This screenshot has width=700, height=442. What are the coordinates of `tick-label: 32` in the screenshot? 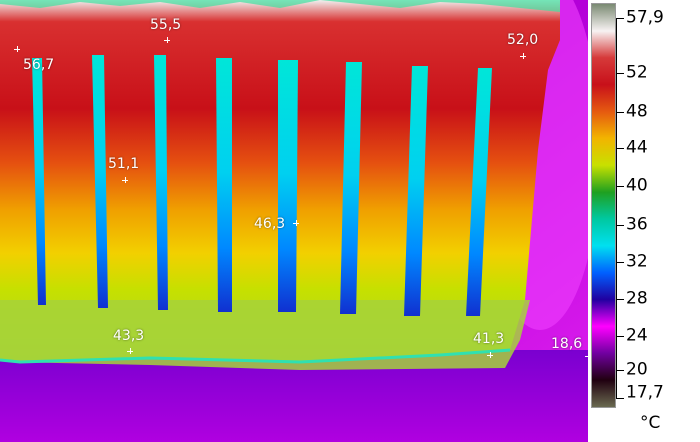 It's located at (637, 261).